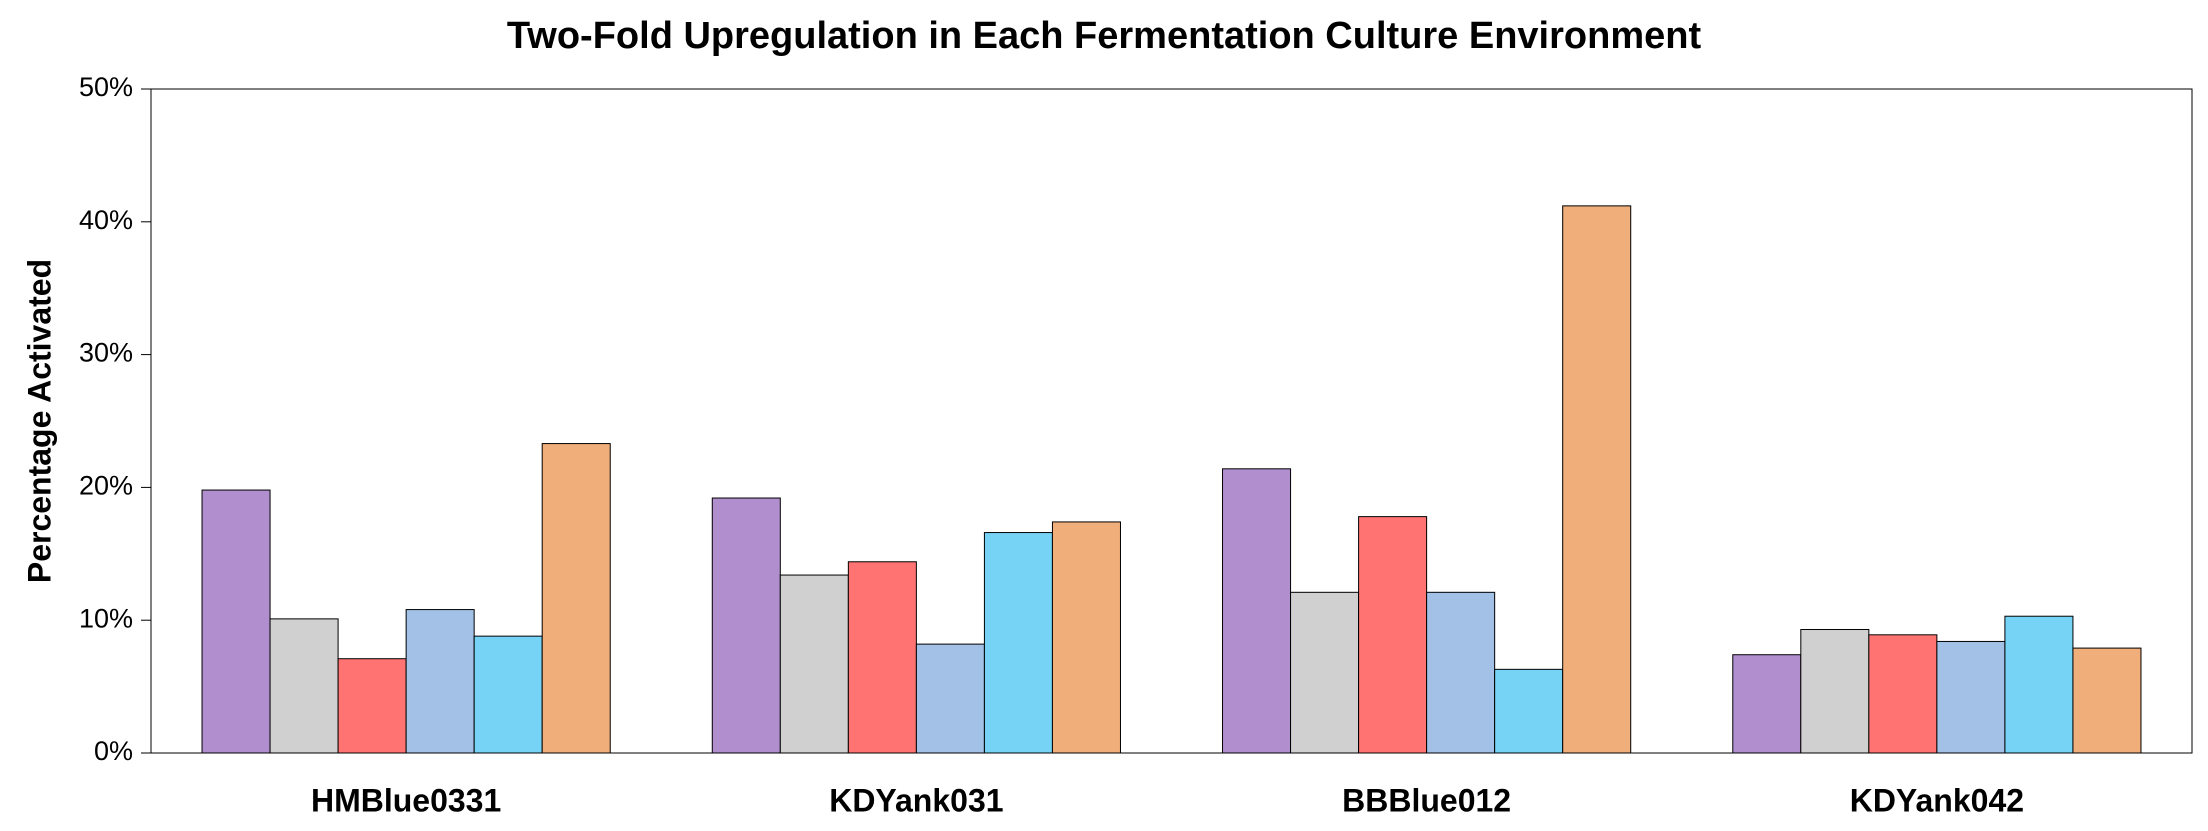 This screenshot has width=2208, height=831. I want to click on x-tick-label: KDYank042, so click(1937, 800).